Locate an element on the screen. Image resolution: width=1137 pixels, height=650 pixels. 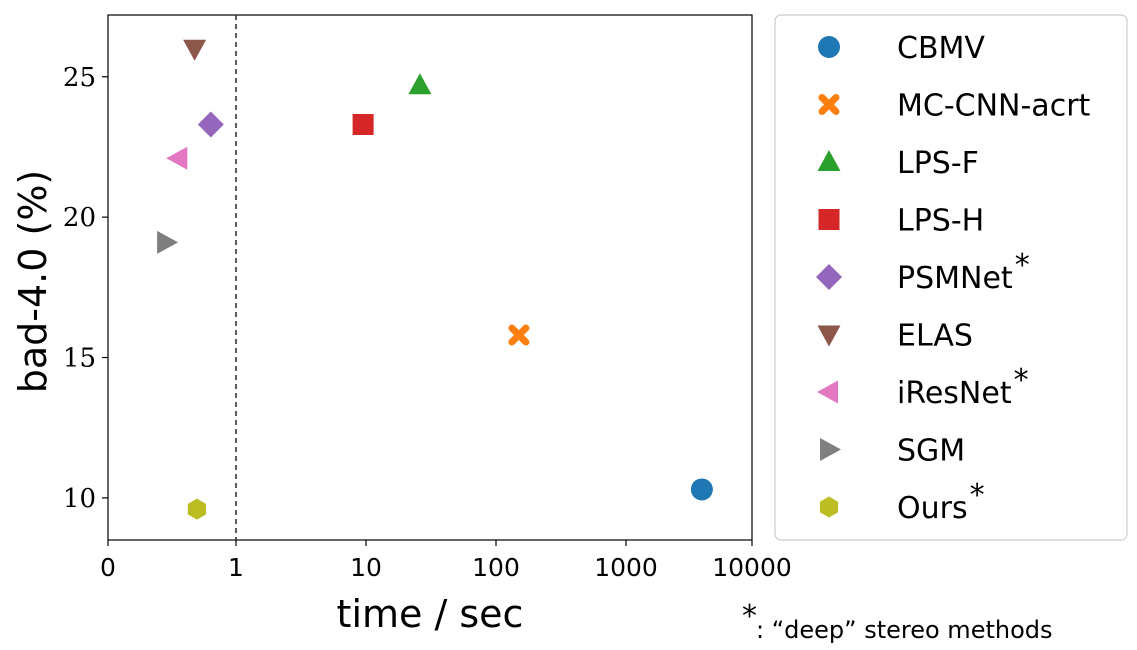
legend-marker-psmnet is located at coordinates (829, 277).